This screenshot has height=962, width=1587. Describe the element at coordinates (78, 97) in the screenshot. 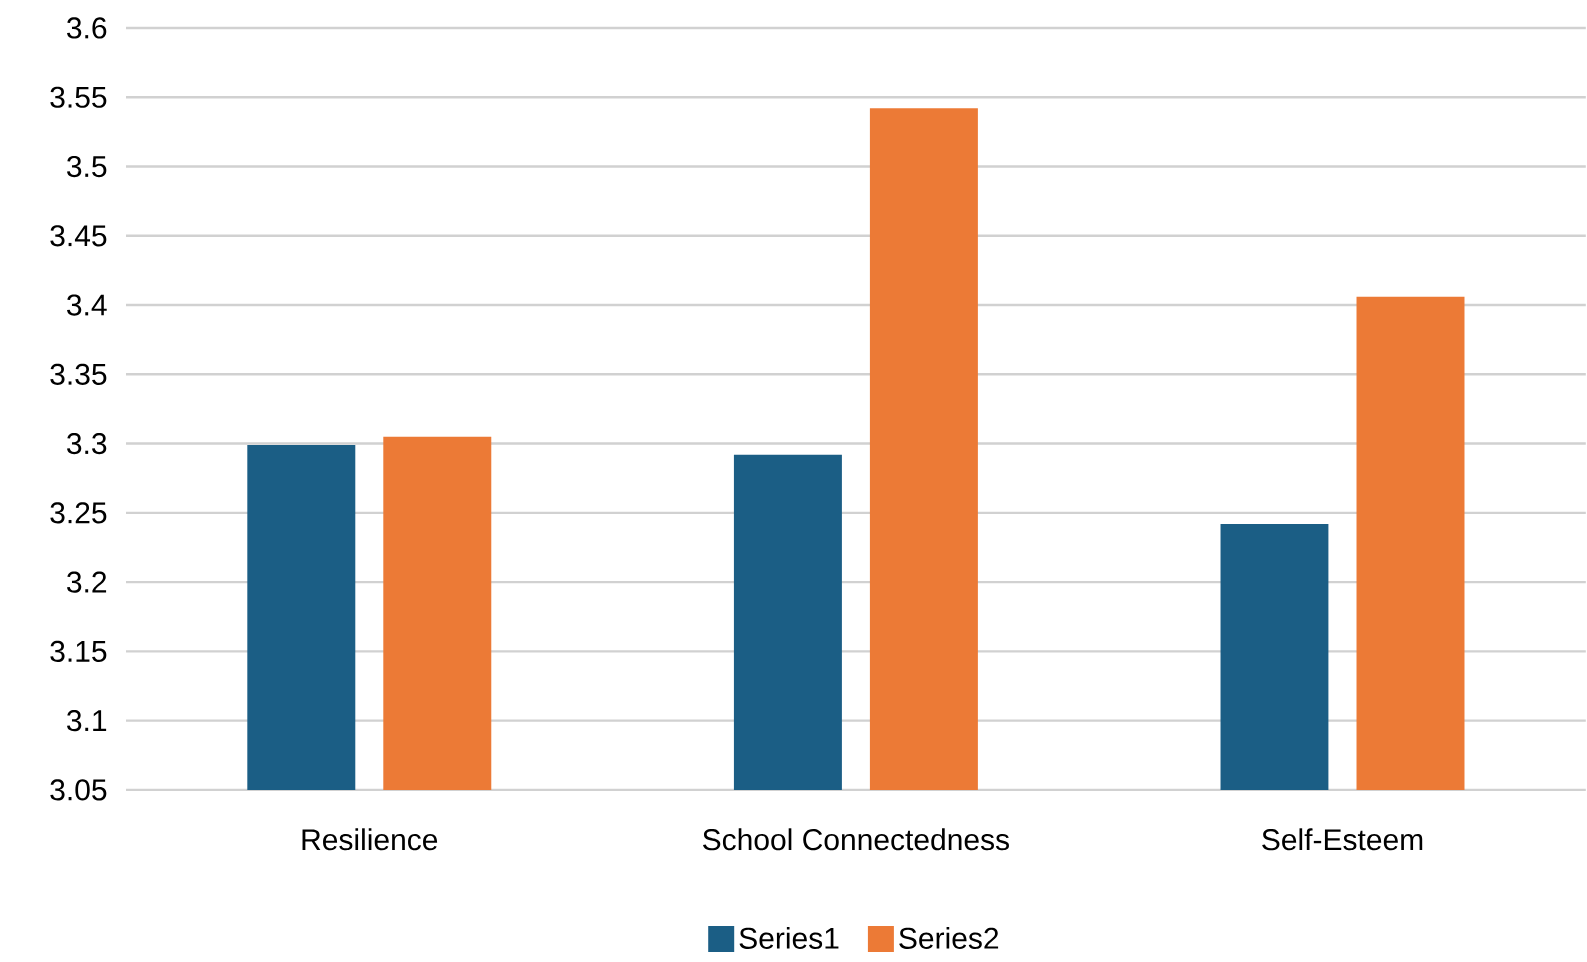

I see `y-tick-label: 3.55` at that location.